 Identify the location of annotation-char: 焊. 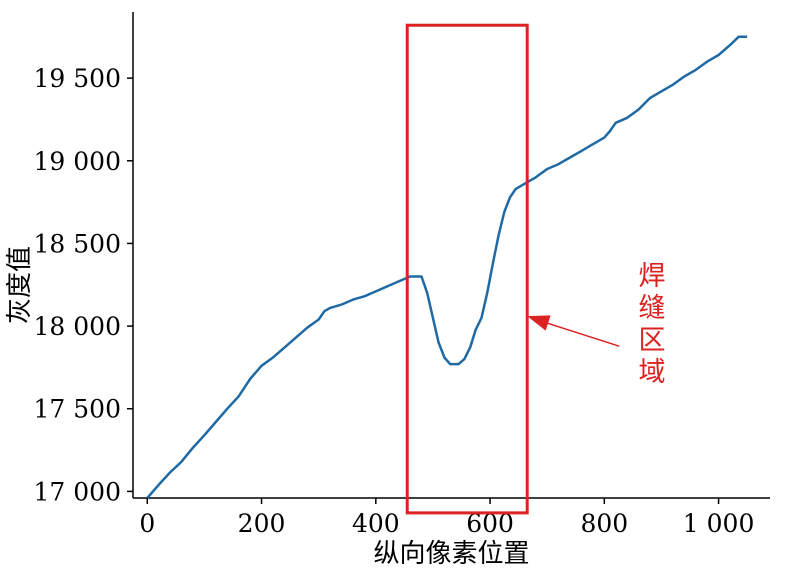
(652, 276).